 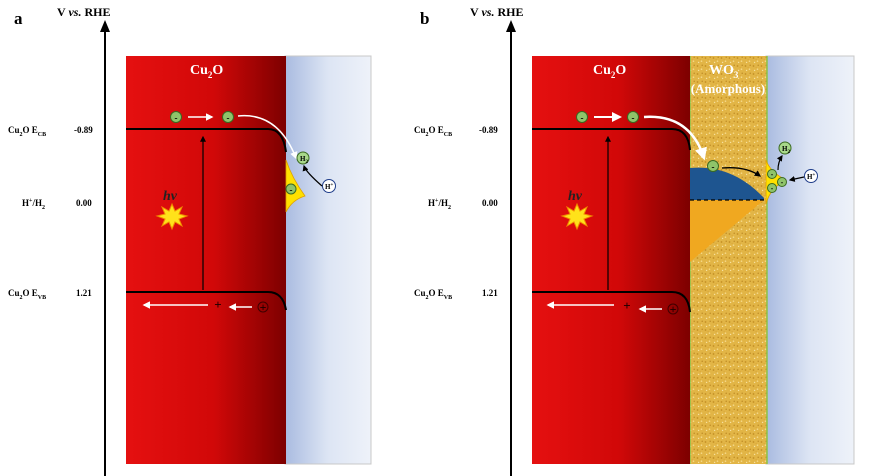 I want to click on panel-letter: a, so click(x=18, y=18).